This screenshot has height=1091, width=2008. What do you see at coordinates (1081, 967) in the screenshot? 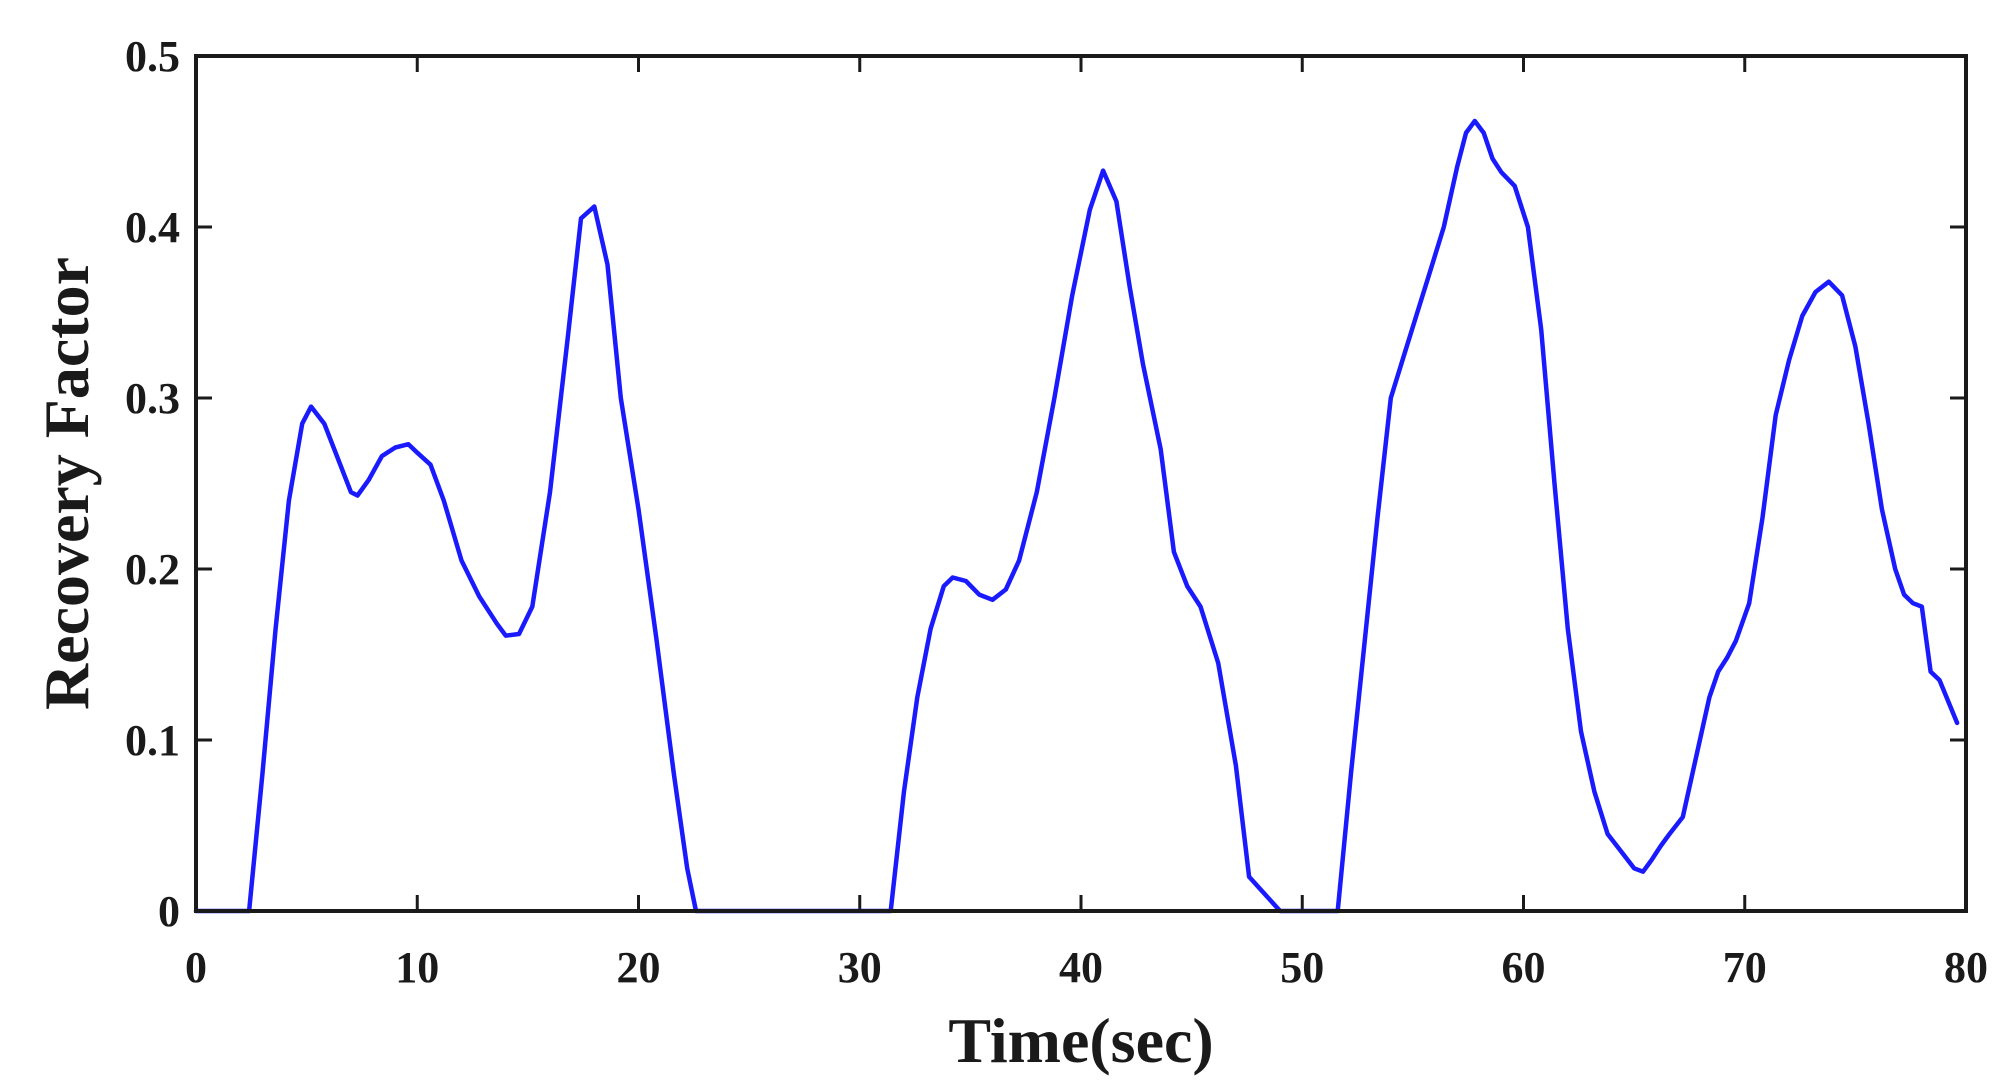
I see `x-tick-label: 40` at bounding box center [1081, 967].